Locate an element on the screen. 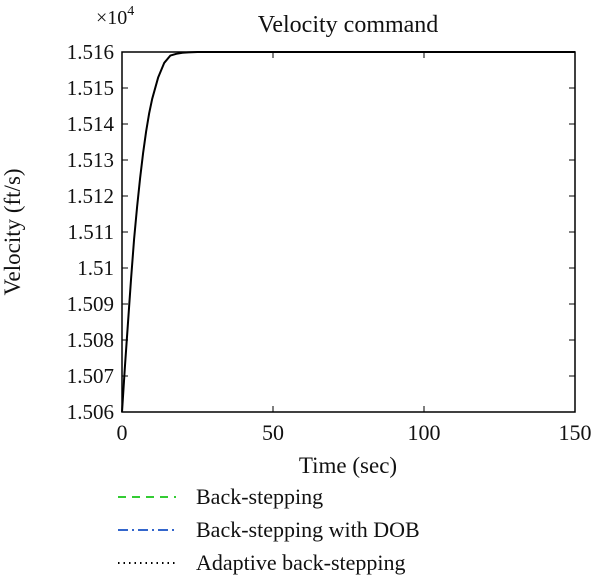  x-tick-label: 100 is located at coordinates (424, 432).